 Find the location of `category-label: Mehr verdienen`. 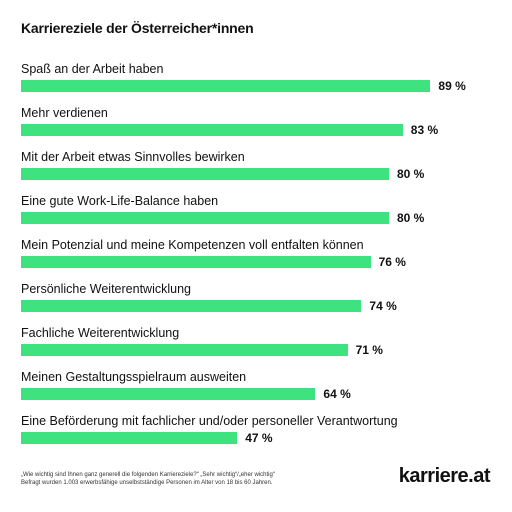

category-label: Mehr verdienen is located at coordinates (64, 113).